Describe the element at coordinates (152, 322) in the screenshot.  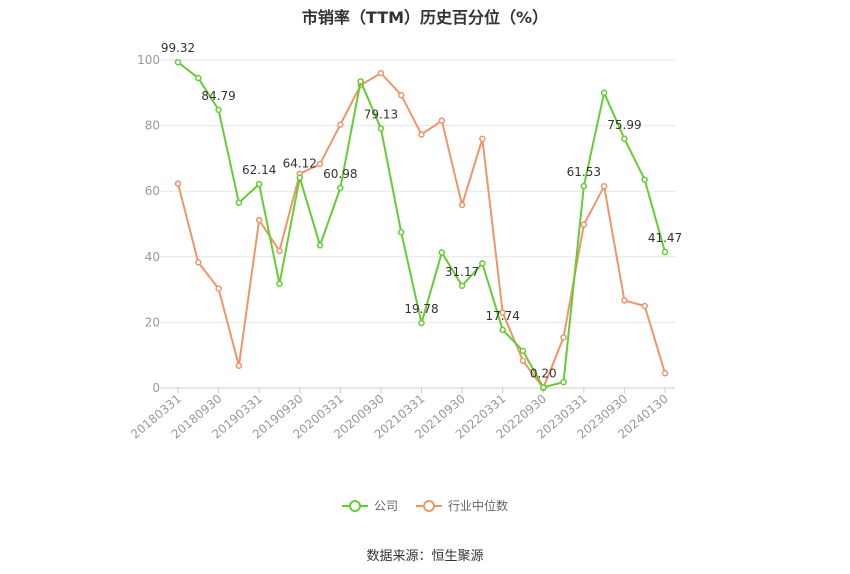
I see `y-tick-label: 20` at that location.